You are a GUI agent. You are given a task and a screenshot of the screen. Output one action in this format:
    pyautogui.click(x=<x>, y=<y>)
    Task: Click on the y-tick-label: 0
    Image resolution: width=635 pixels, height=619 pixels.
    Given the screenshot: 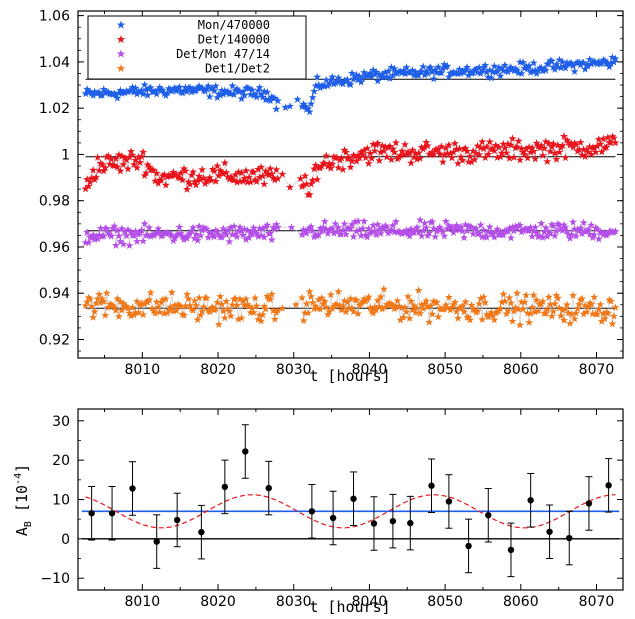 What is the action you would take?
    pyautogui.click(x=65, y=540)
    